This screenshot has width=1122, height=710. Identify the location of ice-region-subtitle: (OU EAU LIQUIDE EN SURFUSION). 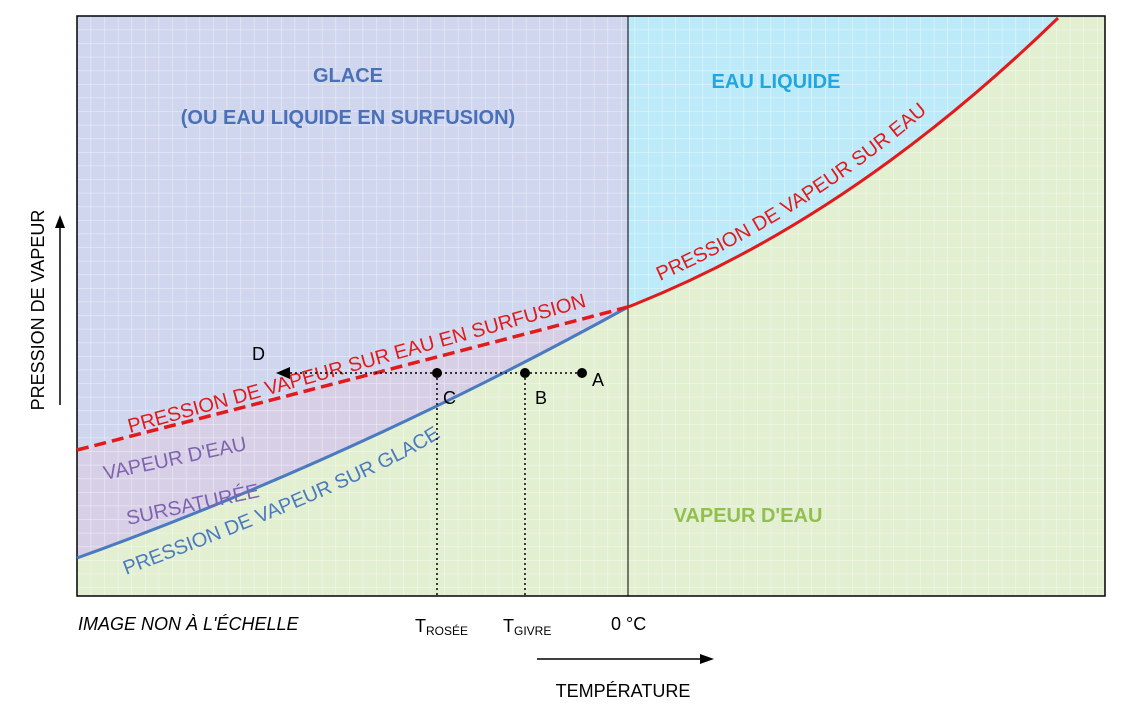
(348, 118).